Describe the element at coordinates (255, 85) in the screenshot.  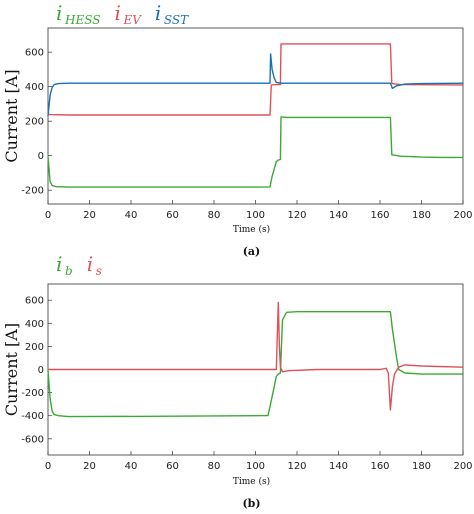
I see `series-line-sst` at that location.